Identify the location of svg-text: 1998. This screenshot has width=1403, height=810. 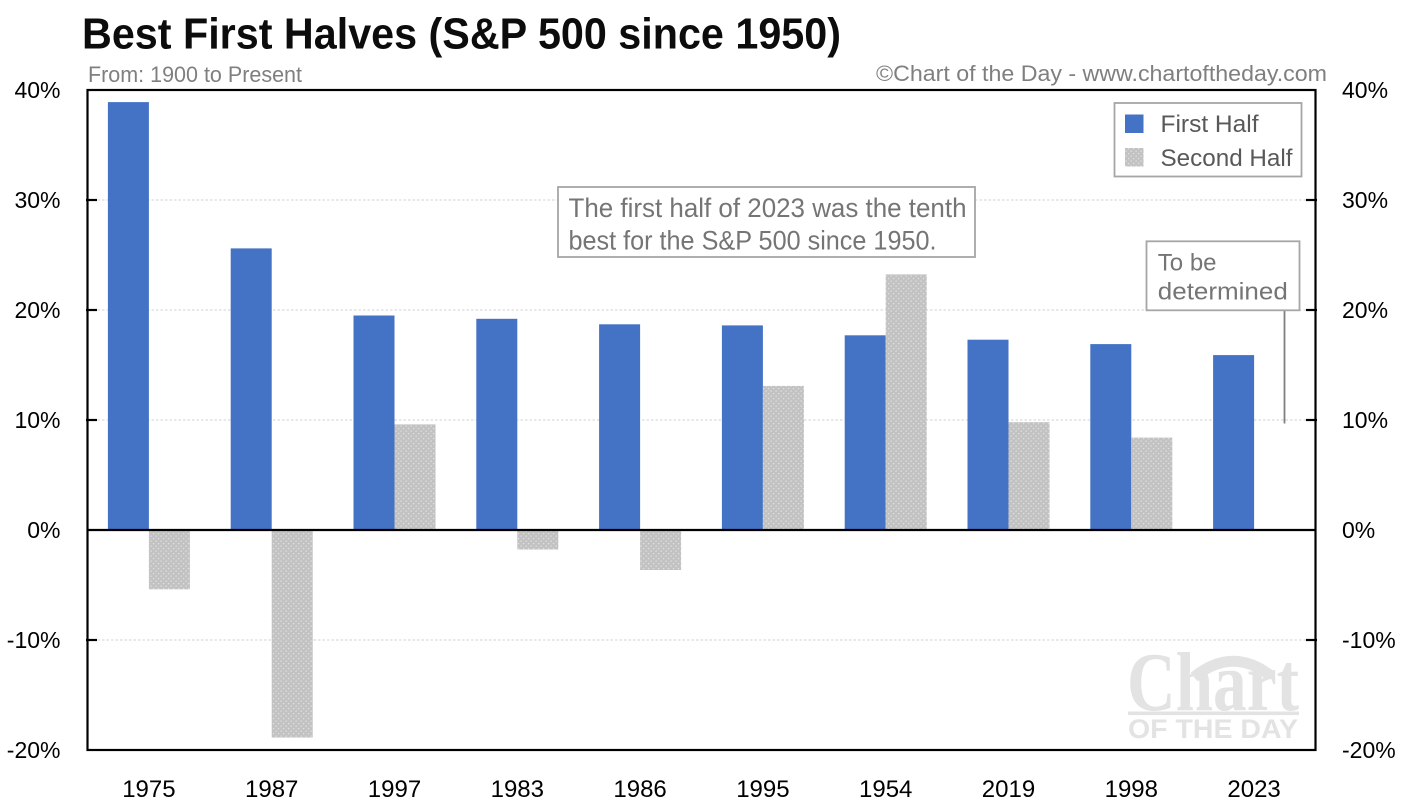
(1131, 789).